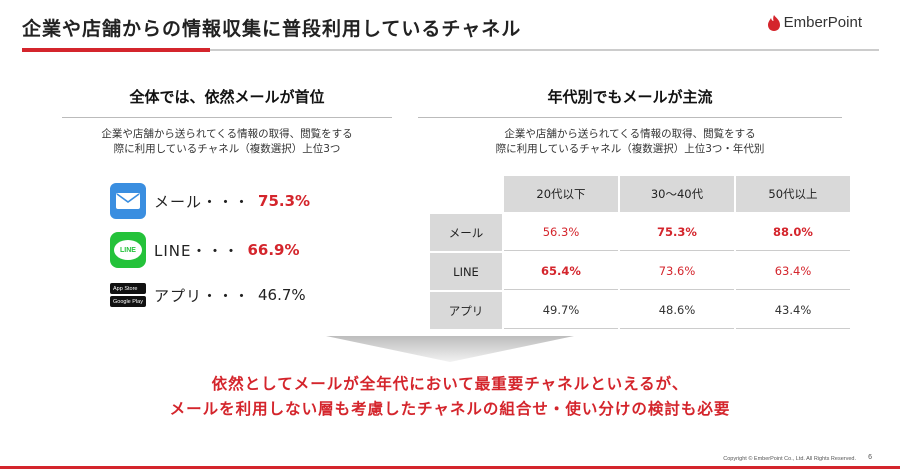  What do you see at coordinates (273, 250) in the screenshot?
I see `line-value: 66.9%` at bounding box center [273, 250].